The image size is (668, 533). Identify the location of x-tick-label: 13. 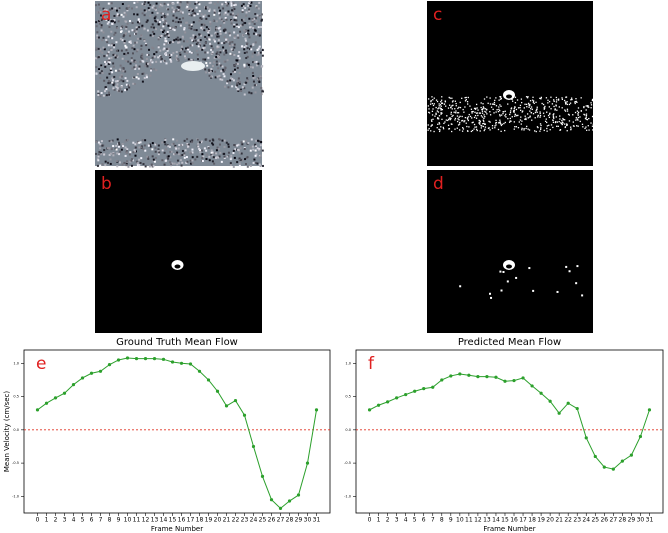
(155, 520).